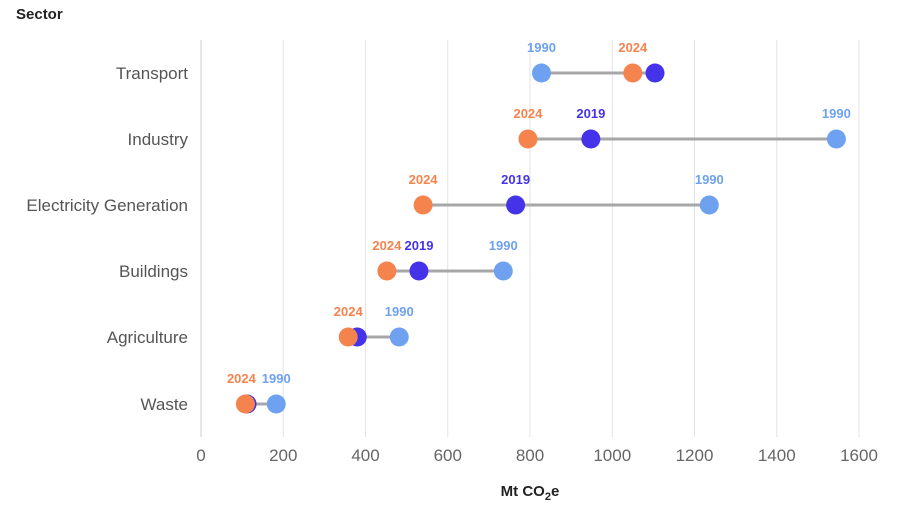  What do you see at coordinates (147, 337) in the screenshot?
I see `category-label: Agriculture` at bounding box center [147, 337].